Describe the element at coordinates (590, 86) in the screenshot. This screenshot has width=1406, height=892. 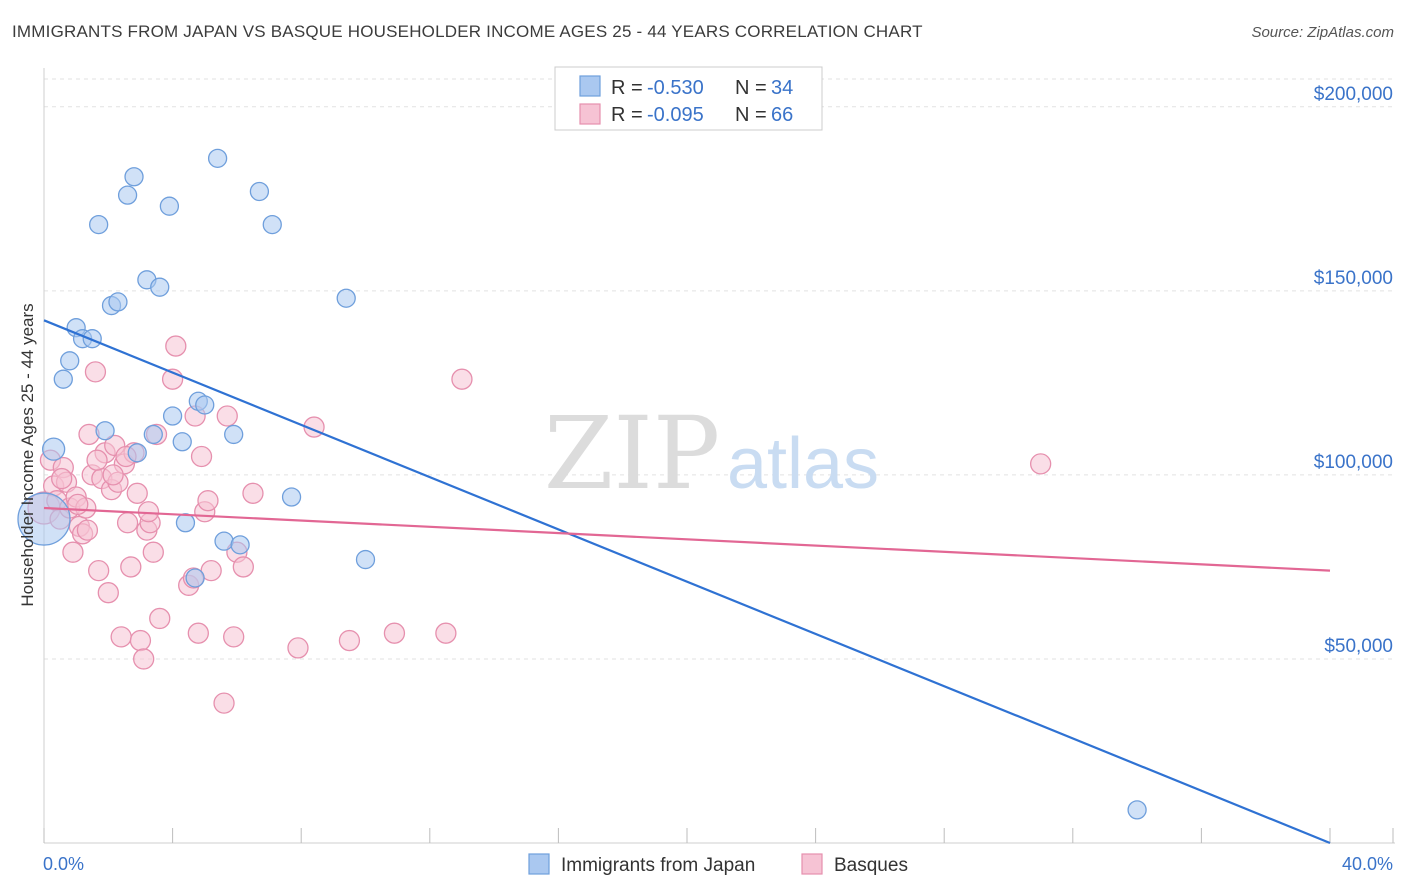
I see `legend-swatch-japan` at that location.